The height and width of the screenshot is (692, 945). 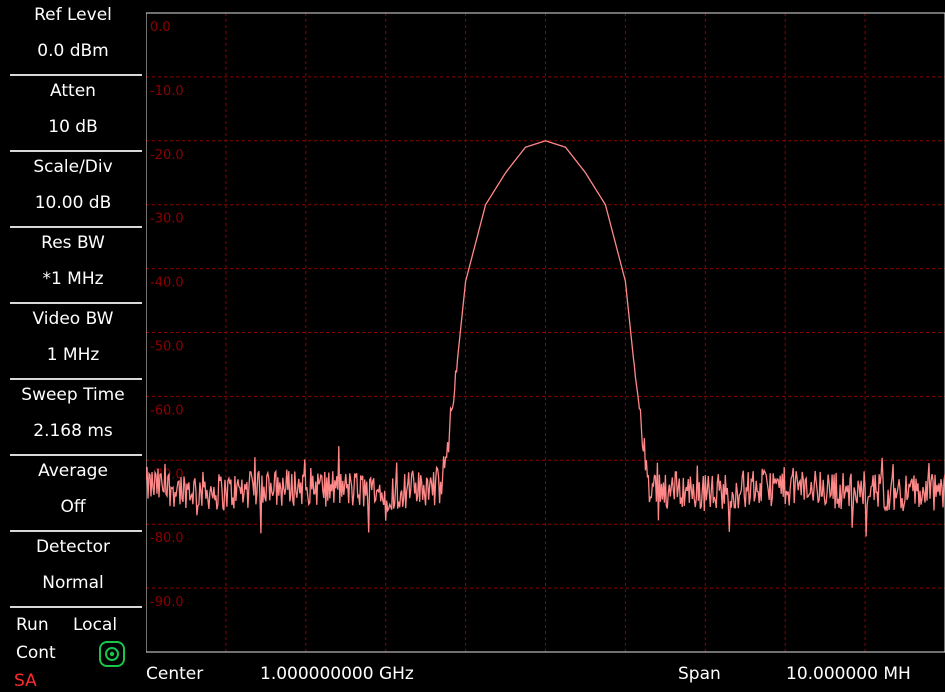 What do you see at coordinates (73, 395) in the screenshot?
I see `sweep-time-label: Sweep Time` at bounding box center [73, 395].